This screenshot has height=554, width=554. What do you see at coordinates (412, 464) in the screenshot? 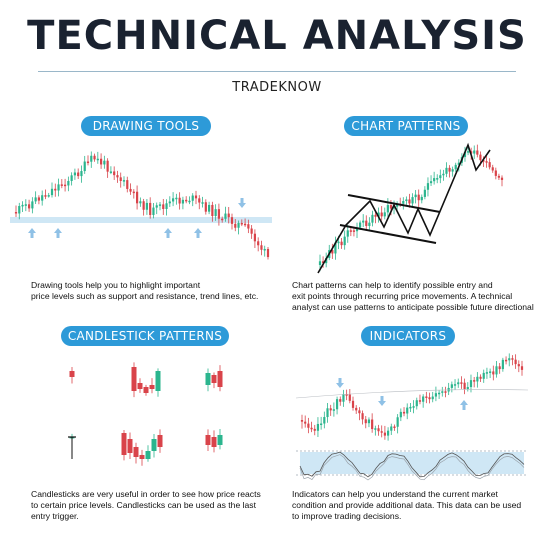
I see `oscillator-line` at bounding box center [412, 464].